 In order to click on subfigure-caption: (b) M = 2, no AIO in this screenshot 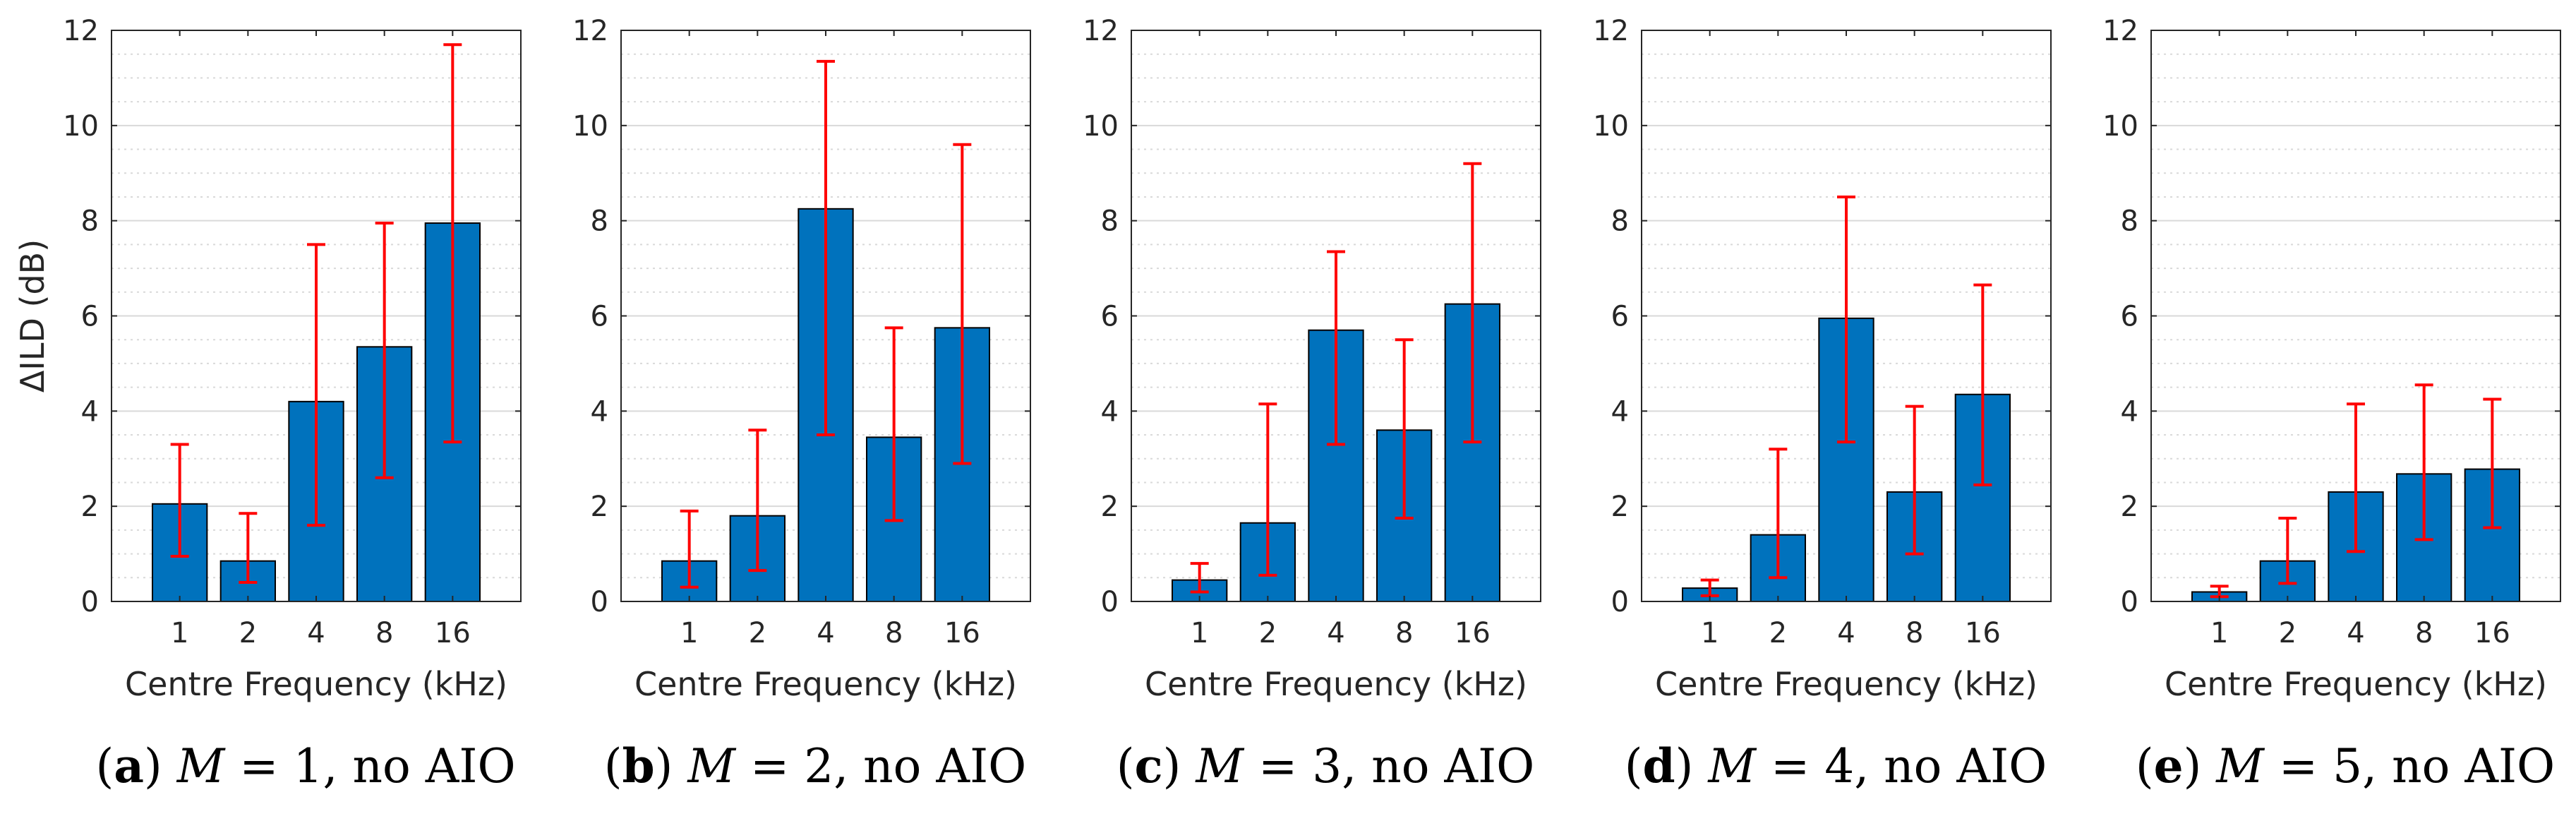, I will do `click(815, 765)`.